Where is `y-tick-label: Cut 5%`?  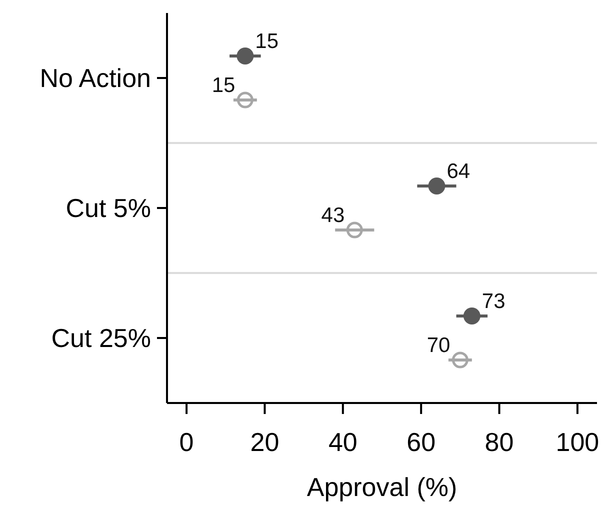 y-tick-label: Cut 5% is located at coordinates (108, 208).